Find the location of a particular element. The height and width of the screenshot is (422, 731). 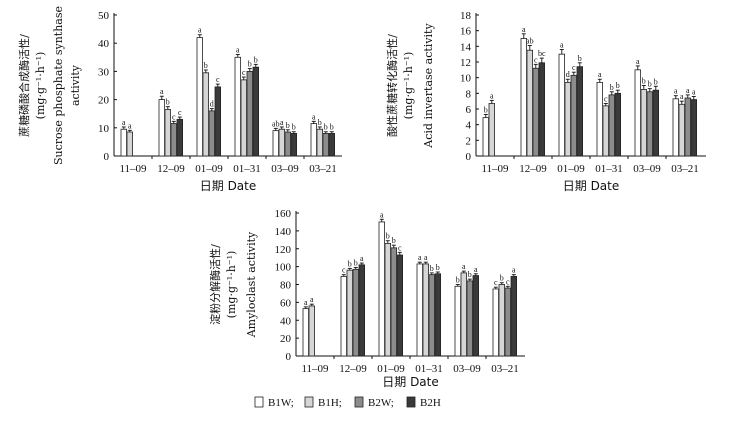

y-tick-label: 40 is located at coordinates (104, 44).